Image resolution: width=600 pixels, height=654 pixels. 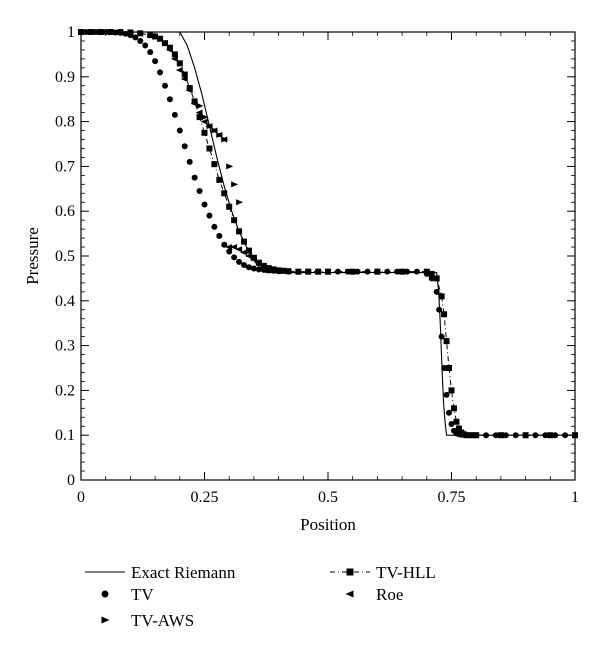 I want to click on legend-item-roe: Roe, so click(x=374, y=594).